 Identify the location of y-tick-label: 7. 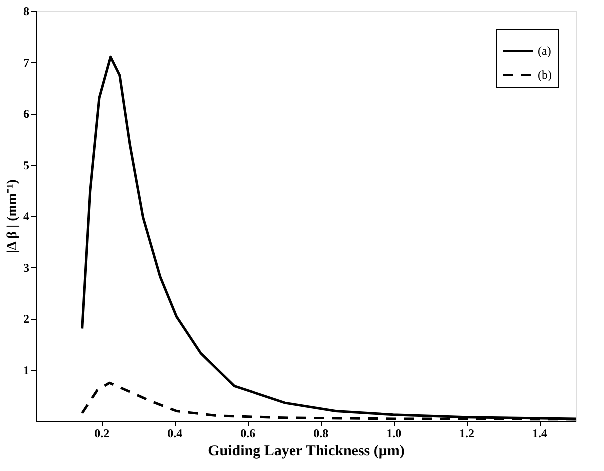
(27, 63).